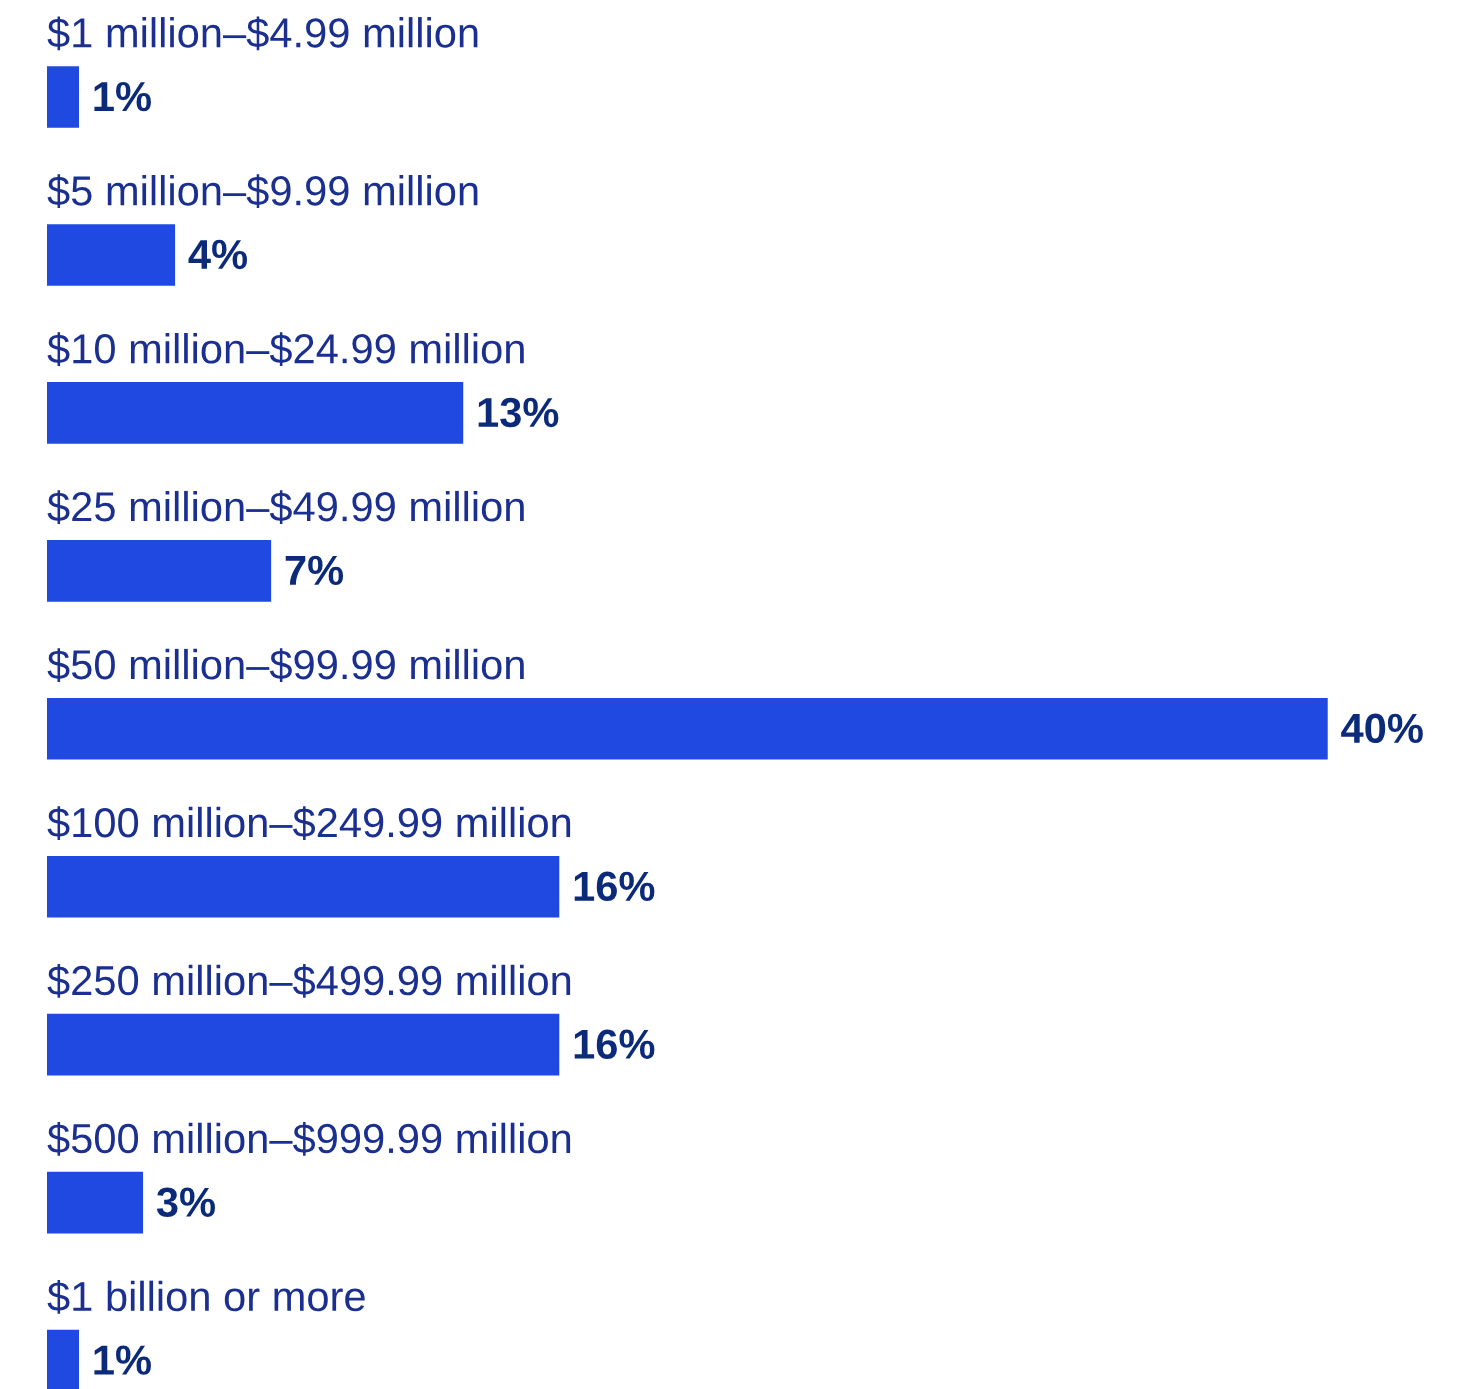 The height and width of the screenshot is (1389, 1475). Describe the element at coordinates (309, 823) in the screenshot. I see `y-tick-label: $100 million–$249.99 million` at that location.